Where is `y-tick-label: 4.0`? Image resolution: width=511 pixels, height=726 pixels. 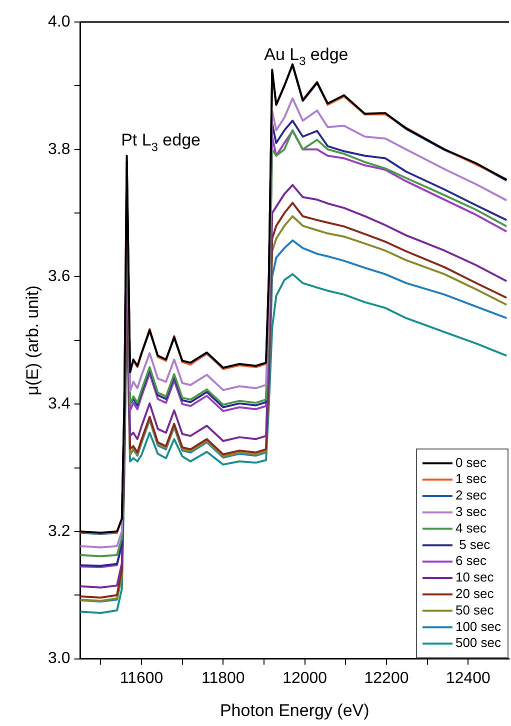 y-tick-label: 4.0 is located at coordinates (59, 21).